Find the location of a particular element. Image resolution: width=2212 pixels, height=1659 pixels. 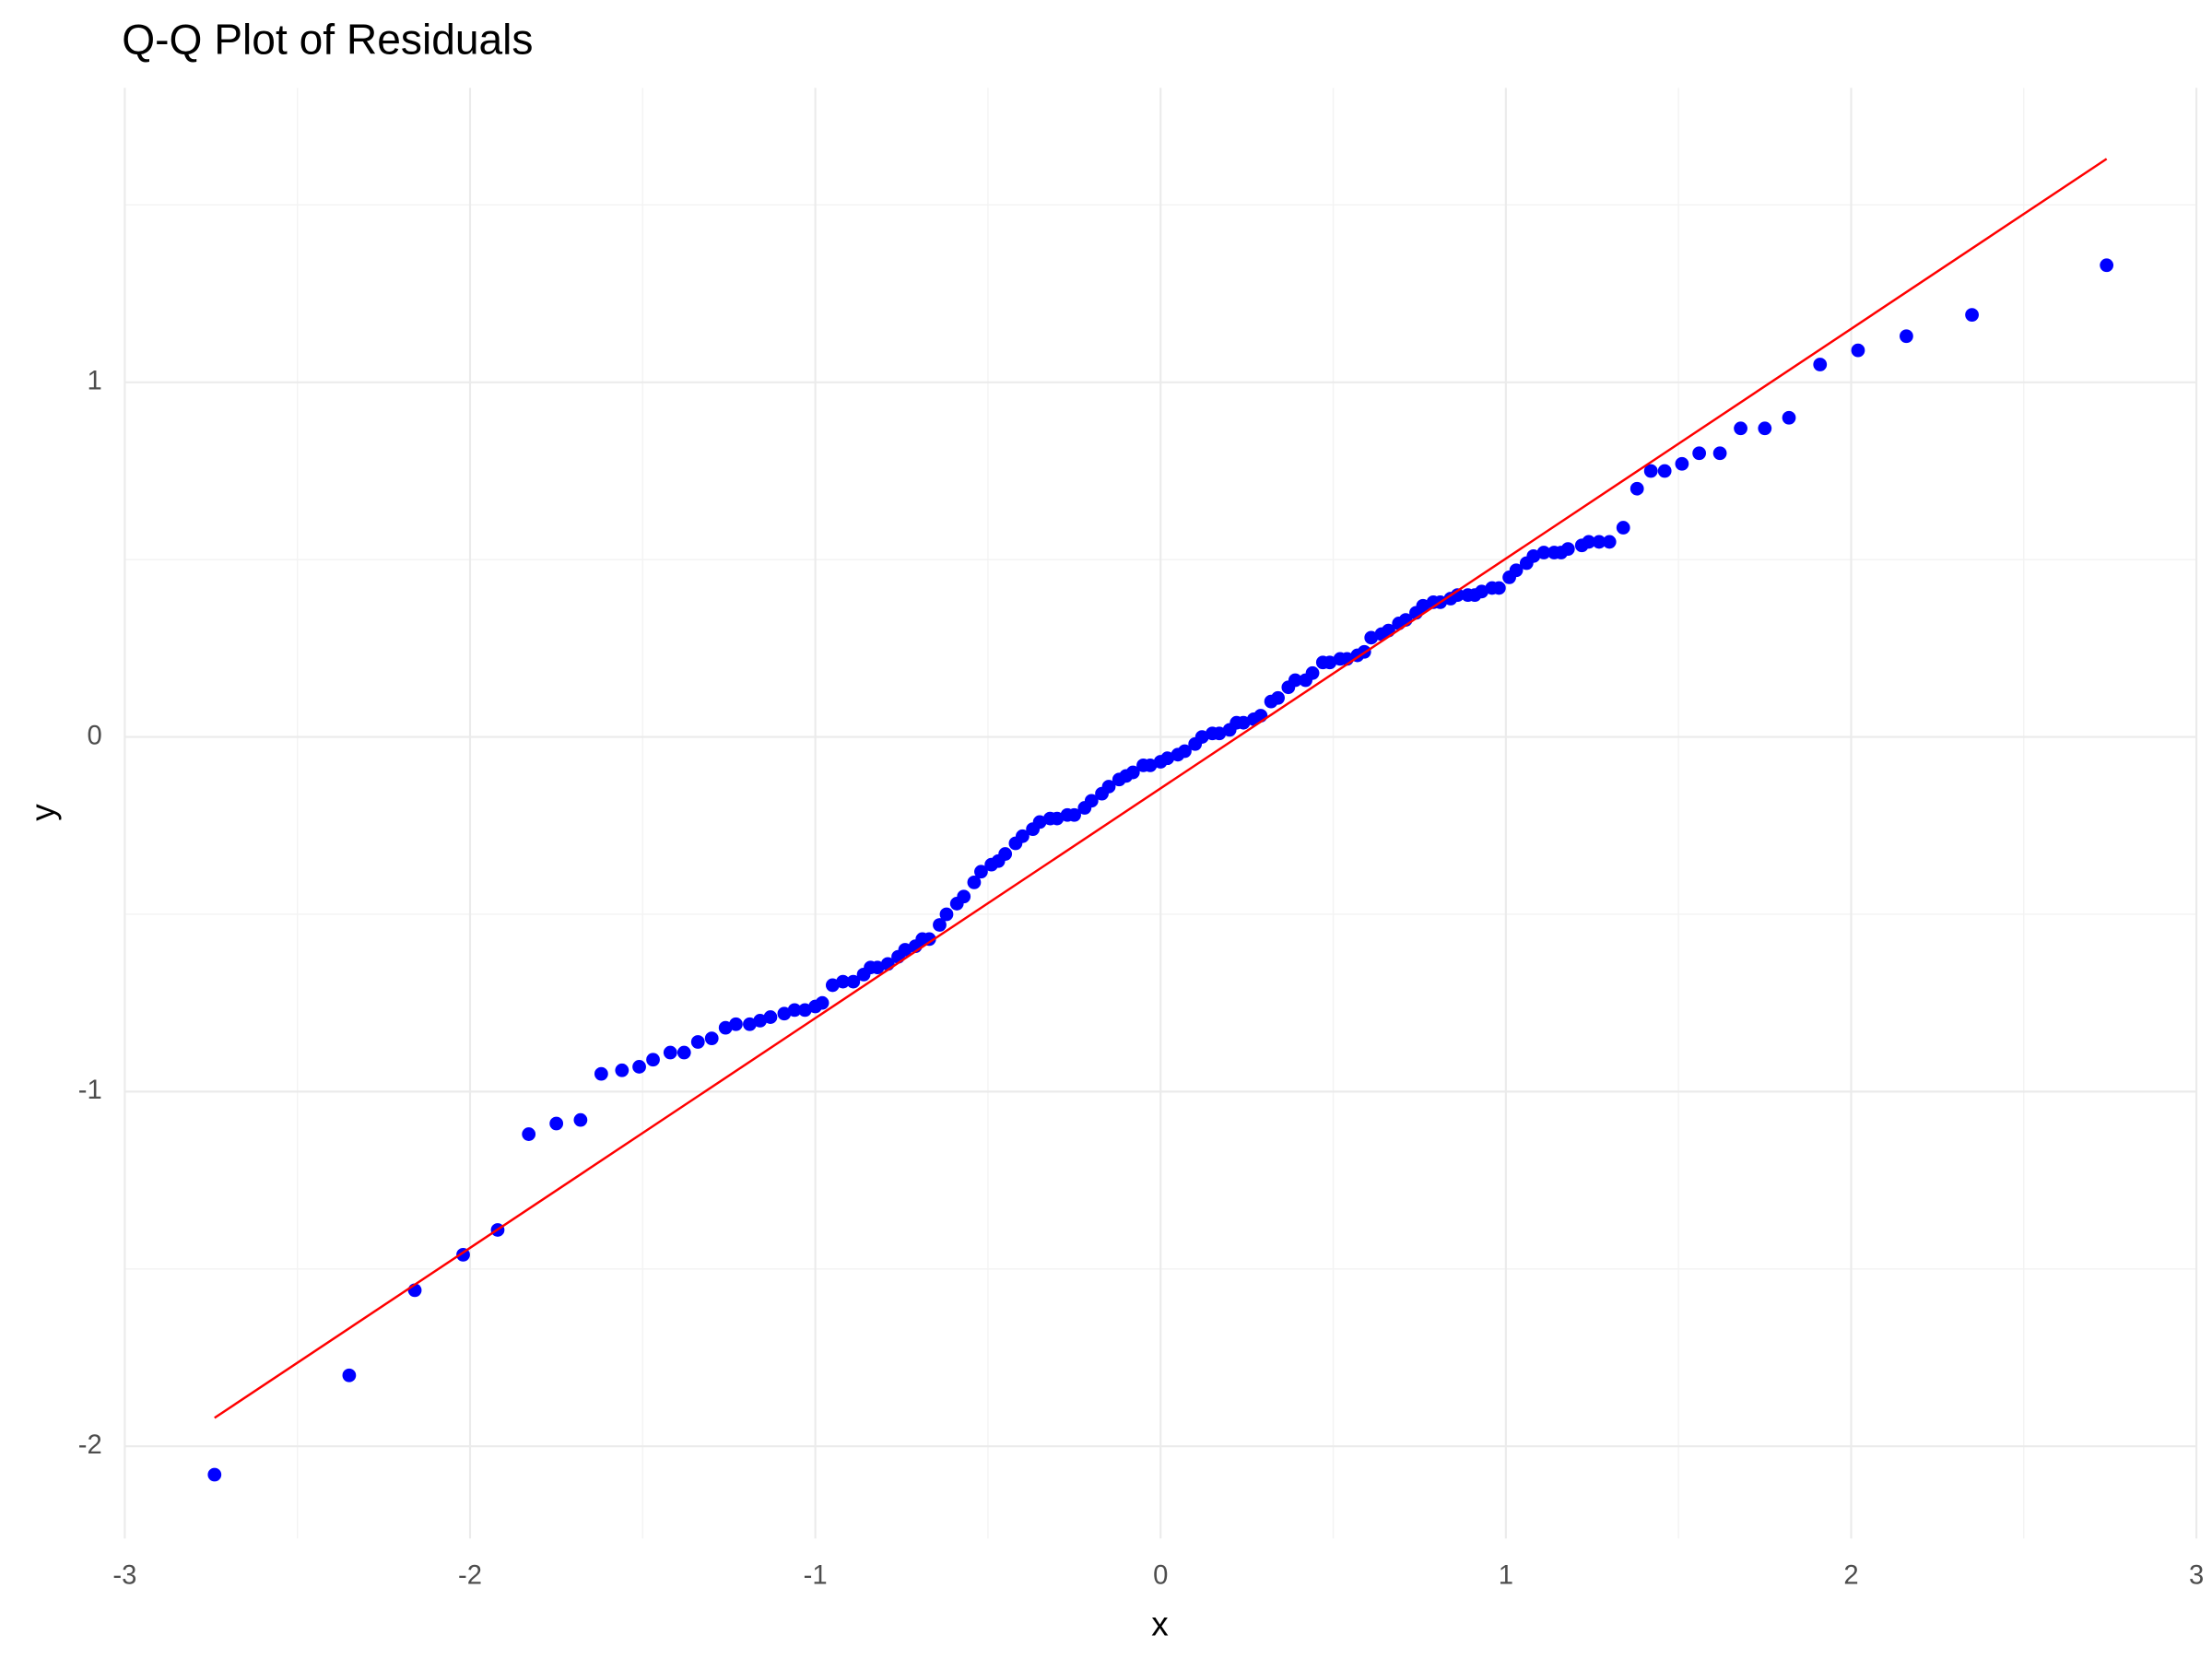

y-tick-label: -1 is located at coordinates (90, 1090).